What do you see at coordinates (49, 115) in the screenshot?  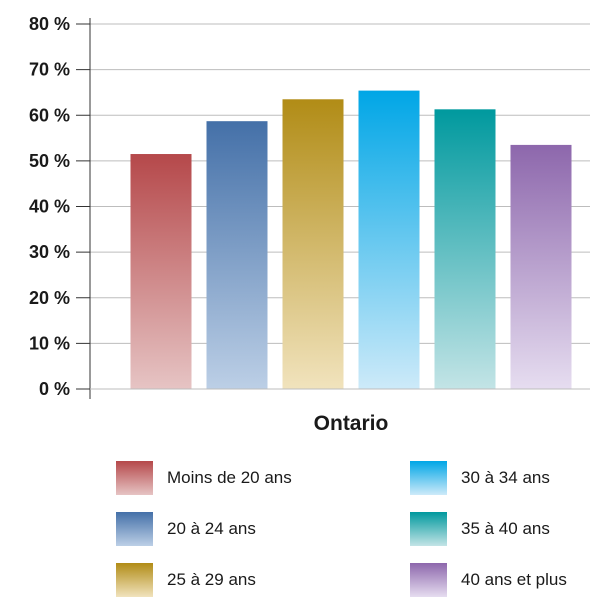 I see `y-tick-label: 60 %` at bounding box center [49, 115].